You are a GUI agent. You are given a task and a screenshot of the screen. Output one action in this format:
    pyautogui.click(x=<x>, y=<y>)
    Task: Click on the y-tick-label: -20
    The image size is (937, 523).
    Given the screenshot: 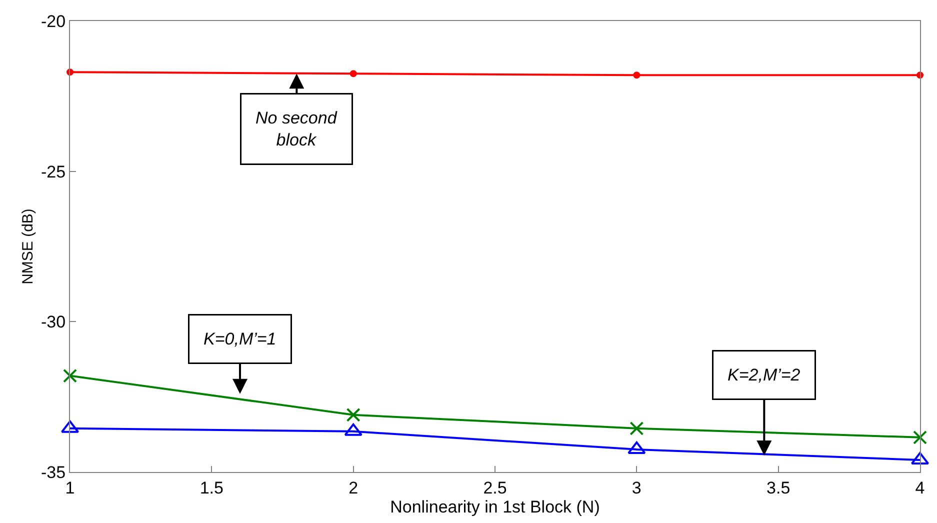 What is the action you would take?
    pyautogui.click(x=53, y=21)
    